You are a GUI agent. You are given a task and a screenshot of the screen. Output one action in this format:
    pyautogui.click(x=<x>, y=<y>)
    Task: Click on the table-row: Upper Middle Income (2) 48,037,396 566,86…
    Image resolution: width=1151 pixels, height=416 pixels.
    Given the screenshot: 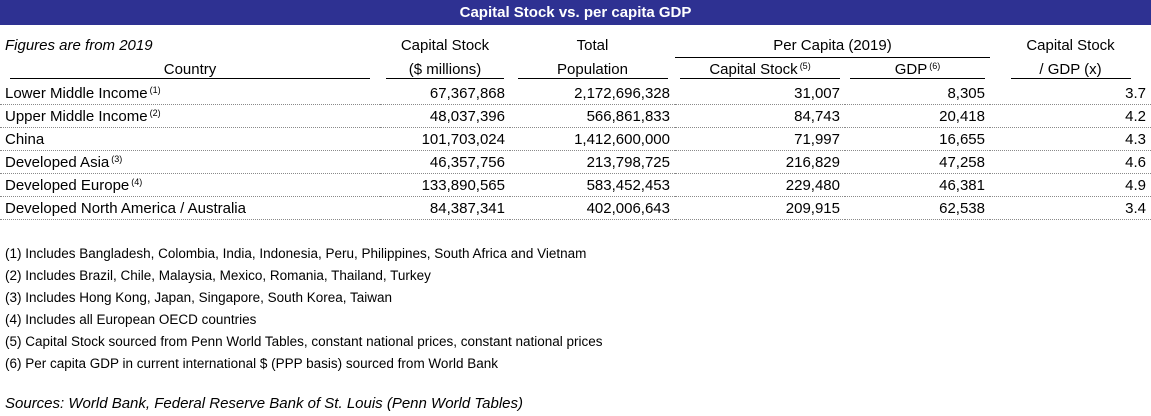 What is the action you would take?
    pyautogui.click(x=575, y=116)
    